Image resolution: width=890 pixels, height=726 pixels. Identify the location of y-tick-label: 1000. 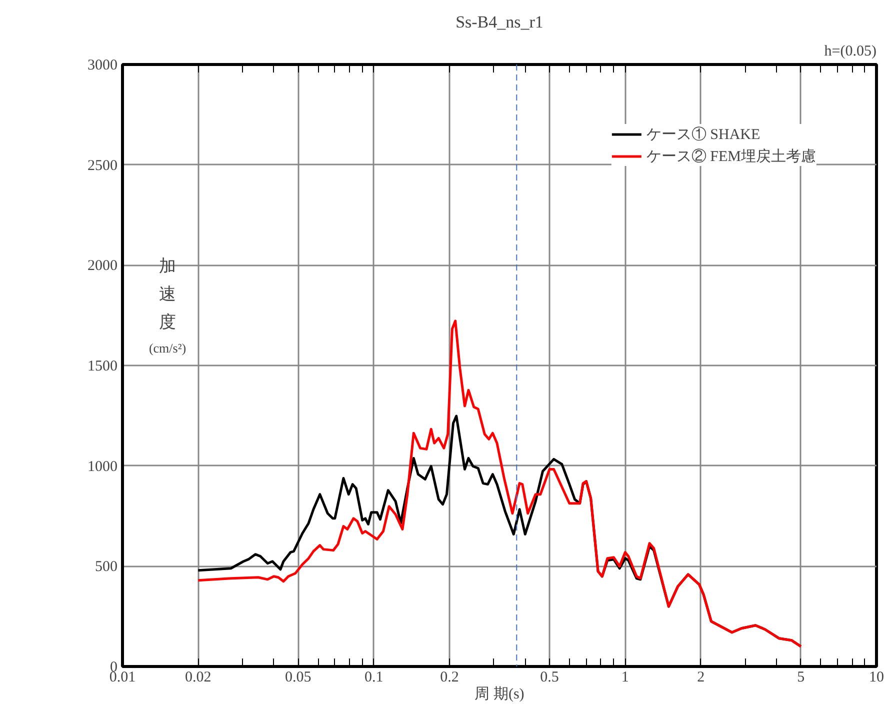
(103, 466).